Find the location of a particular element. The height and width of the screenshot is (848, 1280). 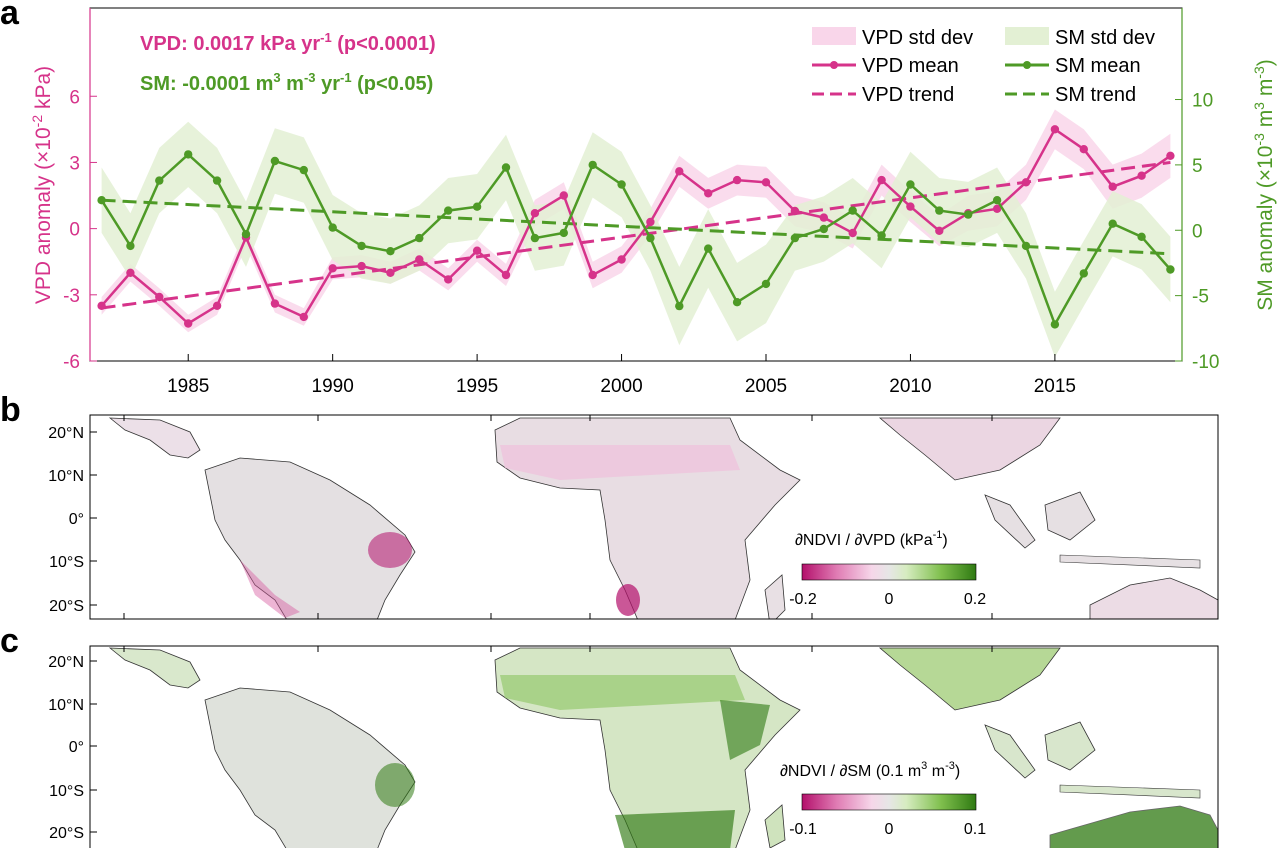

colorbar-c-tick-mid: 0 is located at coordinates (889, 829).